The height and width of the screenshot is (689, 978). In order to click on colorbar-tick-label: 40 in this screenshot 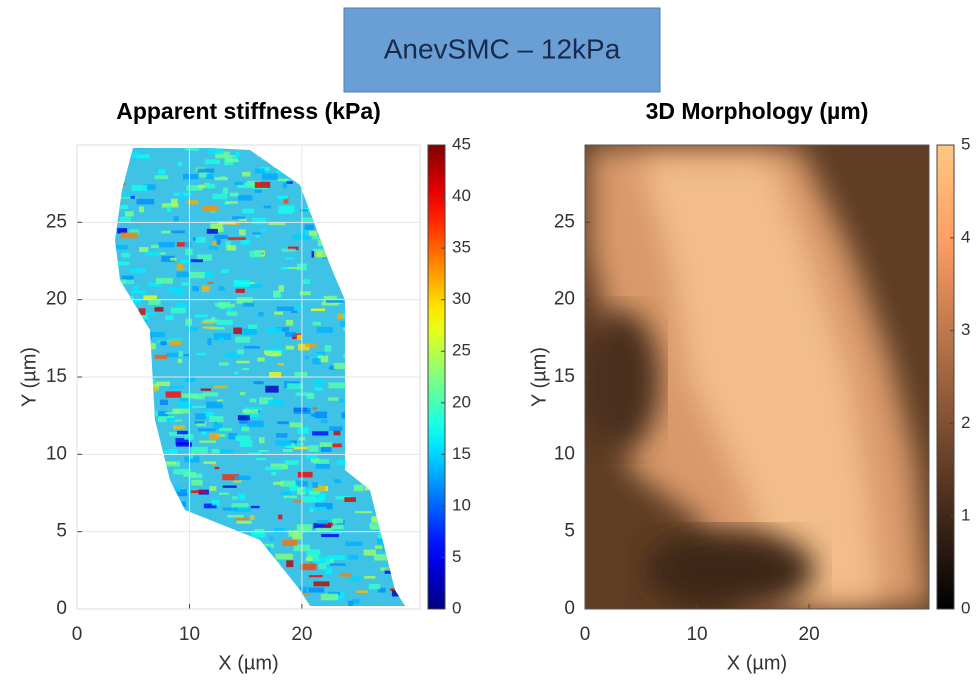, I will do `click(461, 195)`.